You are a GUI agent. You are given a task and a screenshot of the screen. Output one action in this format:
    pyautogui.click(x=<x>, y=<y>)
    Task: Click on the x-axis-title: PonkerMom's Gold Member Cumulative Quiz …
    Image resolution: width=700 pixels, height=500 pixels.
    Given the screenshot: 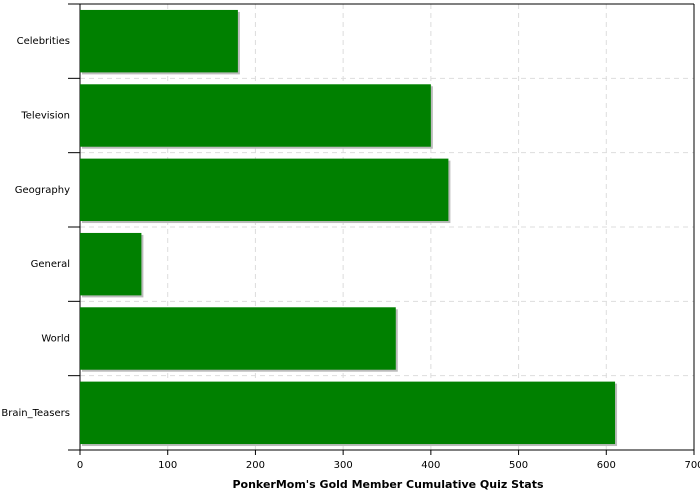 What is the action you would take?
    pyautogui.click(x=388, y=484)
    